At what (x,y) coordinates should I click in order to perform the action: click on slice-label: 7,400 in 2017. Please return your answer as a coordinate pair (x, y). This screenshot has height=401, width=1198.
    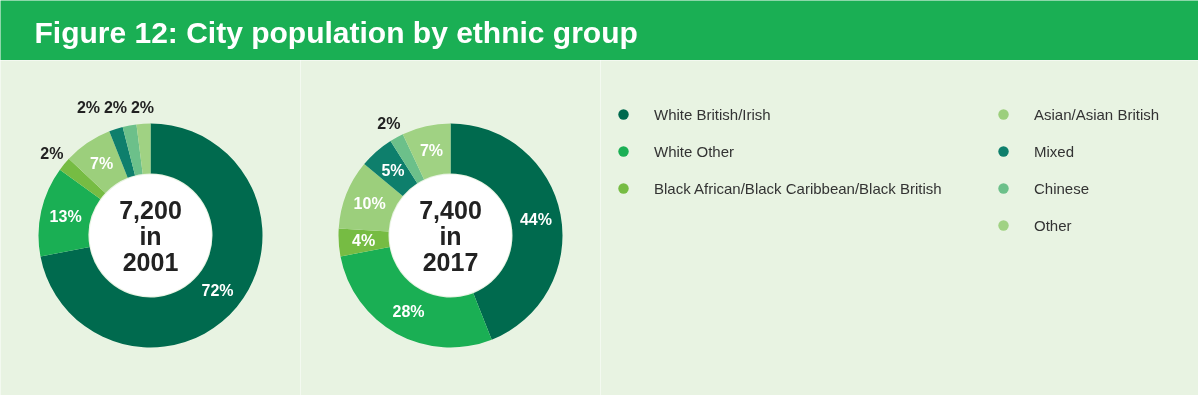
    Looking at the image, I should click on (450, 235).